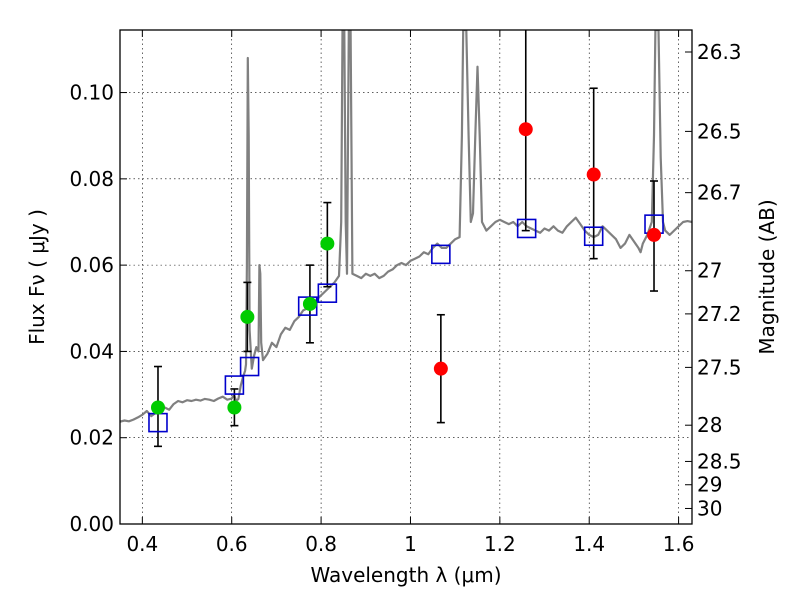  Describe the element at coordinates (719, 461) in the screenshot. I see `right-tick-label: 28.5` at that location.